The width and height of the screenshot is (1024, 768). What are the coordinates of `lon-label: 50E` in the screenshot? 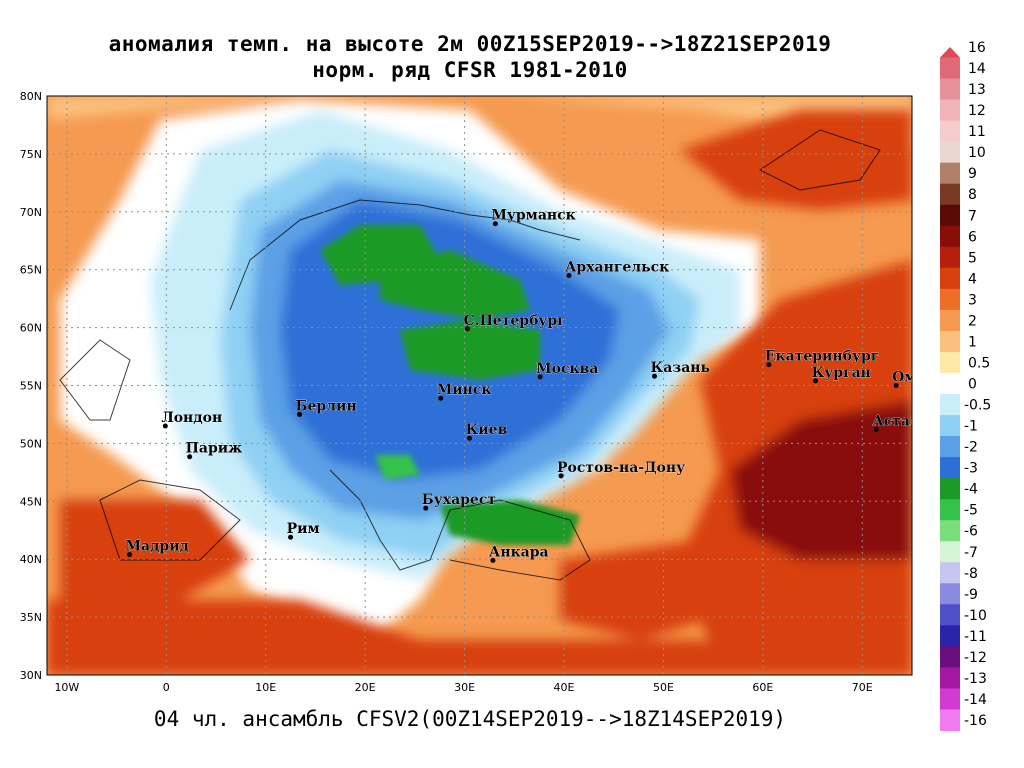 It's located at (663, 687).